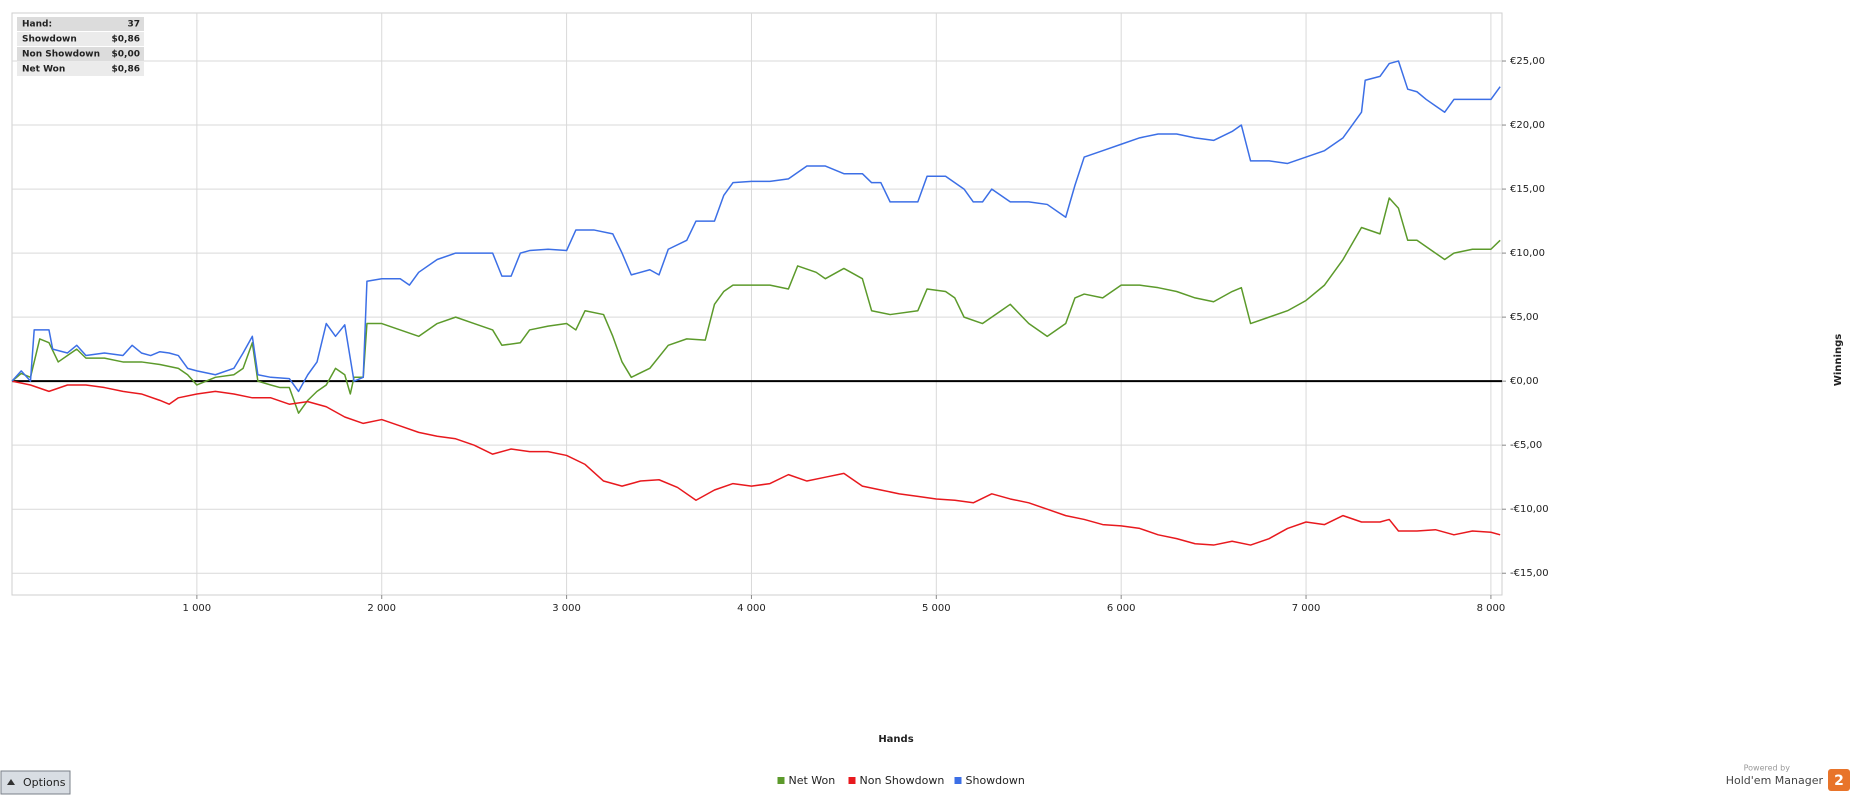 This screenshot has height=795, width=1855. What do you see at coordinates (49, 40) in the screenshot?
I see `info-label: Showdown` at bounding box center [49, 40].